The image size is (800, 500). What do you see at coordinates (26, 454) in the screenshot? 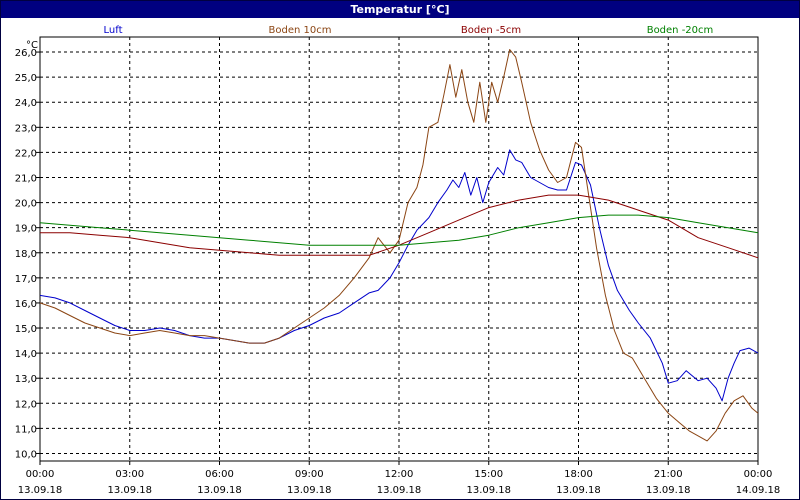
I see `y-tick-label: 10,0` at bounding box center [26, 454].